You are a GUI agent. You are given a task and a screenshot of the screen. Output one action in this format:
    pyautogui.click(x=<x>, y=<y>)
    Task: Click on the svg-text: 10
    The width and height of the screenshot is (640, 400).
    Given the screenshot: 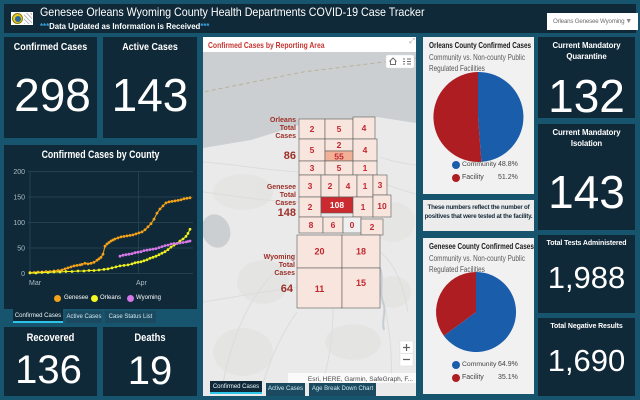 What is the action you would take?
    pyautogui.click(x=382, y=206)
    